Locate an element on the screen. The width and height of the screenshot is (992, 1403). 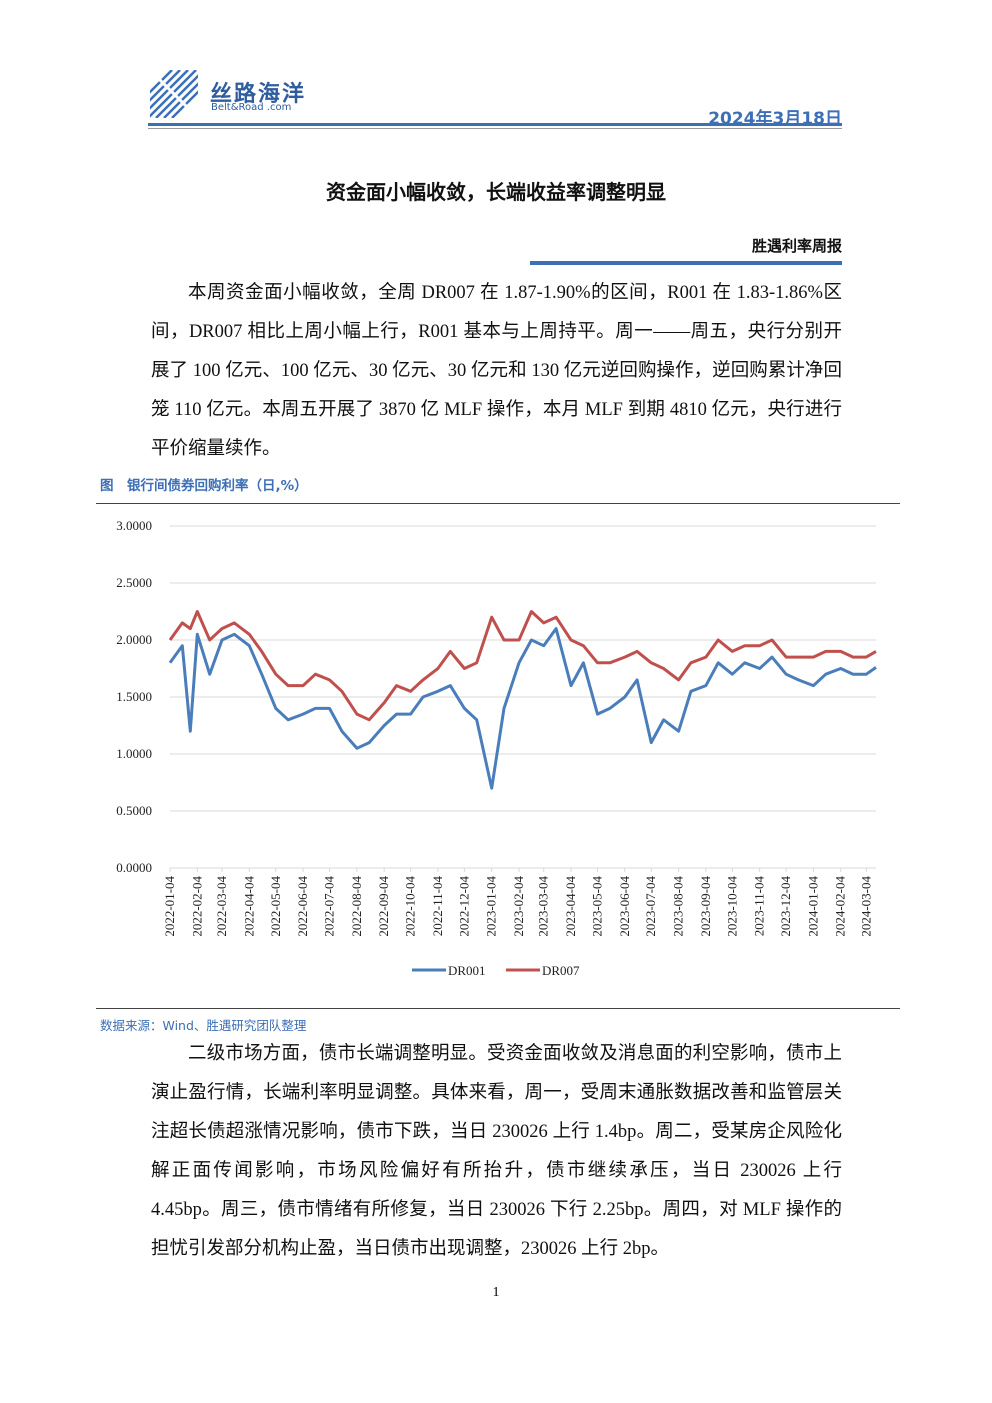
page-number: 1 is located at coordinates (496, 1292).